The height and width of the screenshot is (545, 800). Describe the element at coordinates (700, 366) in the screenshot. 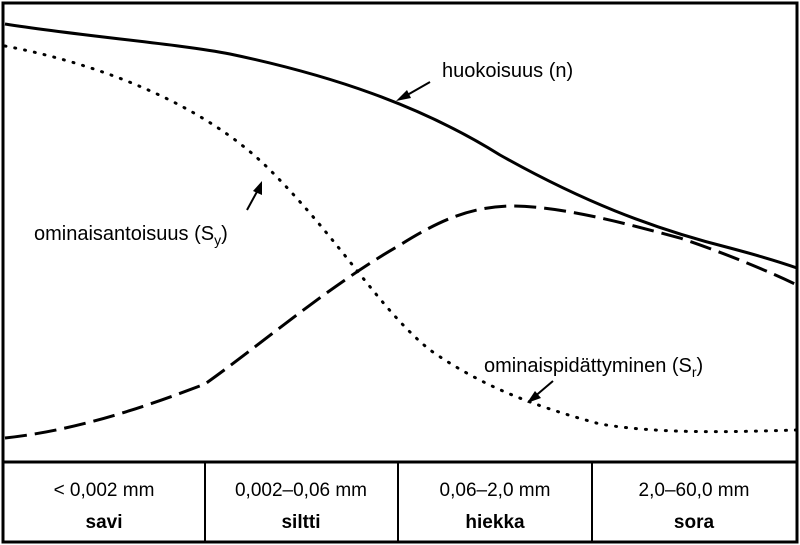

I see `specific-retention-label-close: )` at that location.